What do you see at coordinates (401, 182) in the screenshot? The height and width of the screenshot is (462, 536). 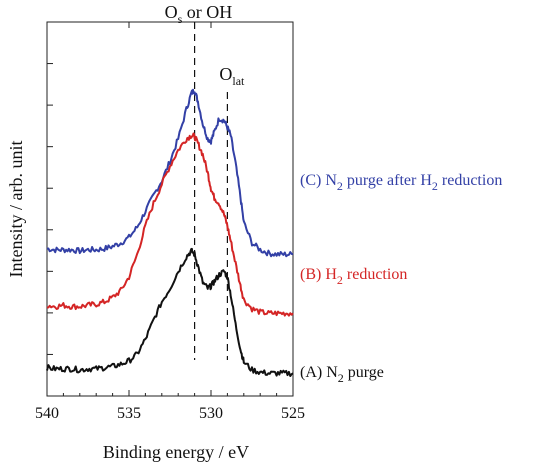 I see `series-label-0: (C) N2 purge after H2 reduction` at bounding box center [401, 182].